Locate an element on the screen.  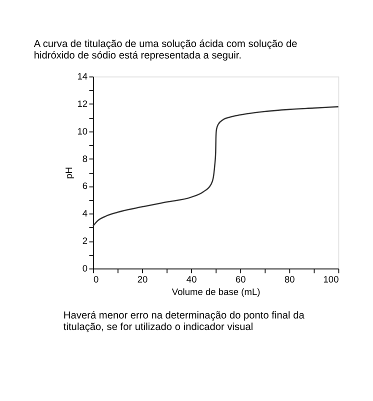
x-tick-label: 0 is located at coordinates (96, 279).